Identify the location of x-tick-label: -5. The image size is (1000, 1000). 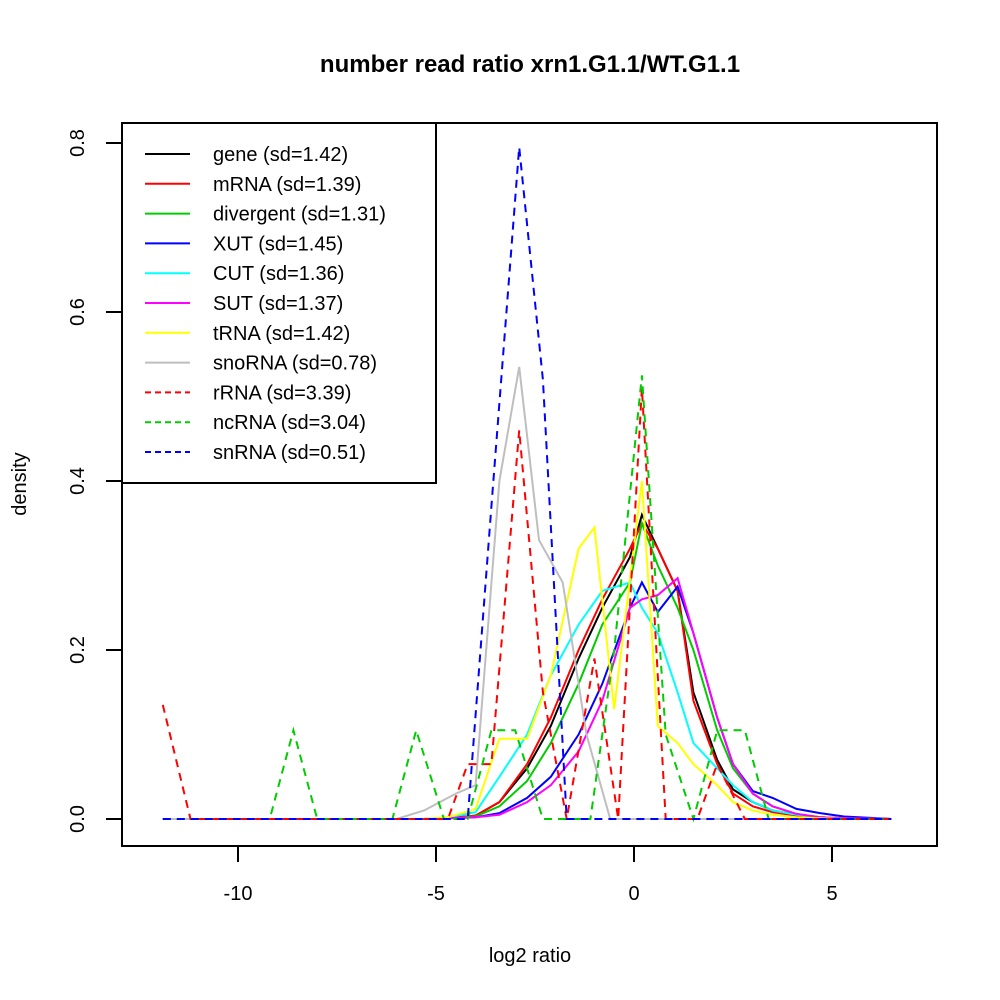
(436, 894).